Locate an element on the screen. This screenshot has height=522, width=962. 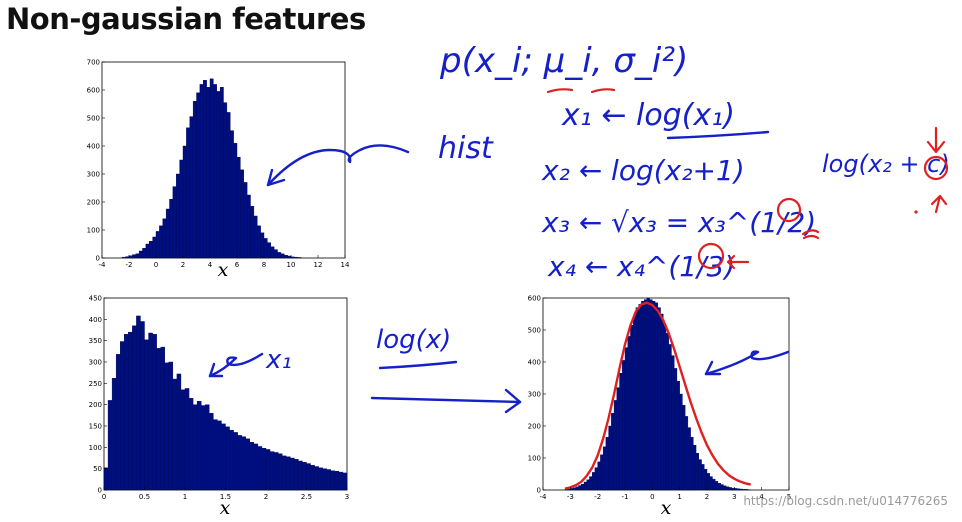
hist-label: hist is located at coordinates (466, 148).